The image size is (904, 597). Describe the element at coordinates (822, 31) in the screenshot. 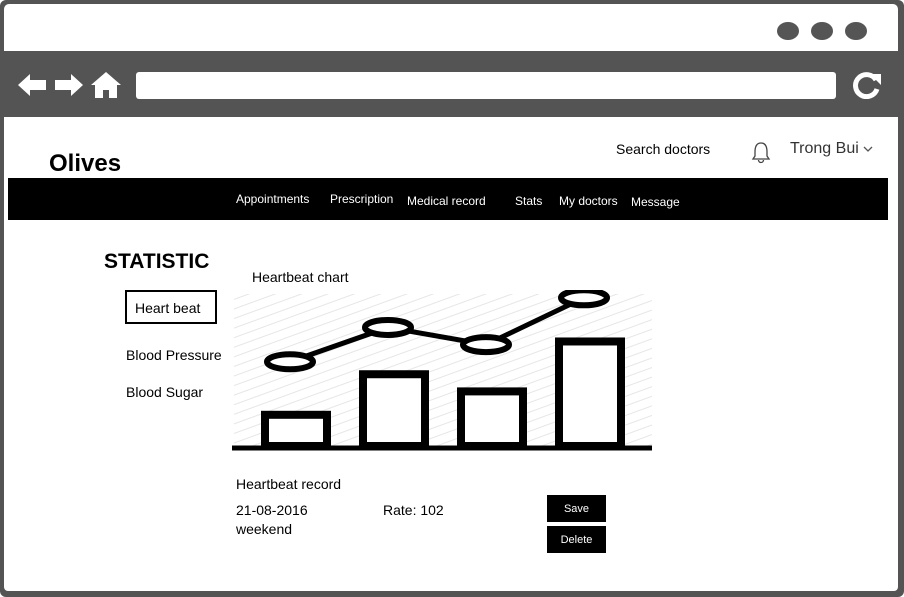

I see `window-maximize-button` at that location.